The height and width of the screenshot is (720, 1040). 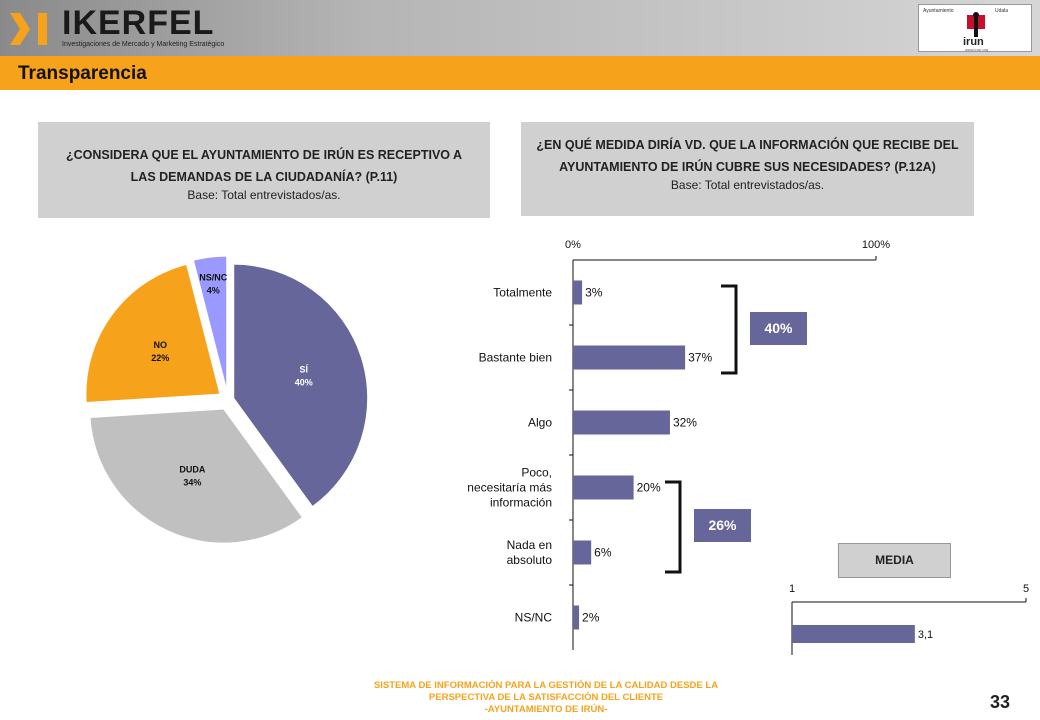 What do you see at coordinates (591, 618) in the screenshot?
I see `bar-value-label: 2%` at bounding box center [591, 618].